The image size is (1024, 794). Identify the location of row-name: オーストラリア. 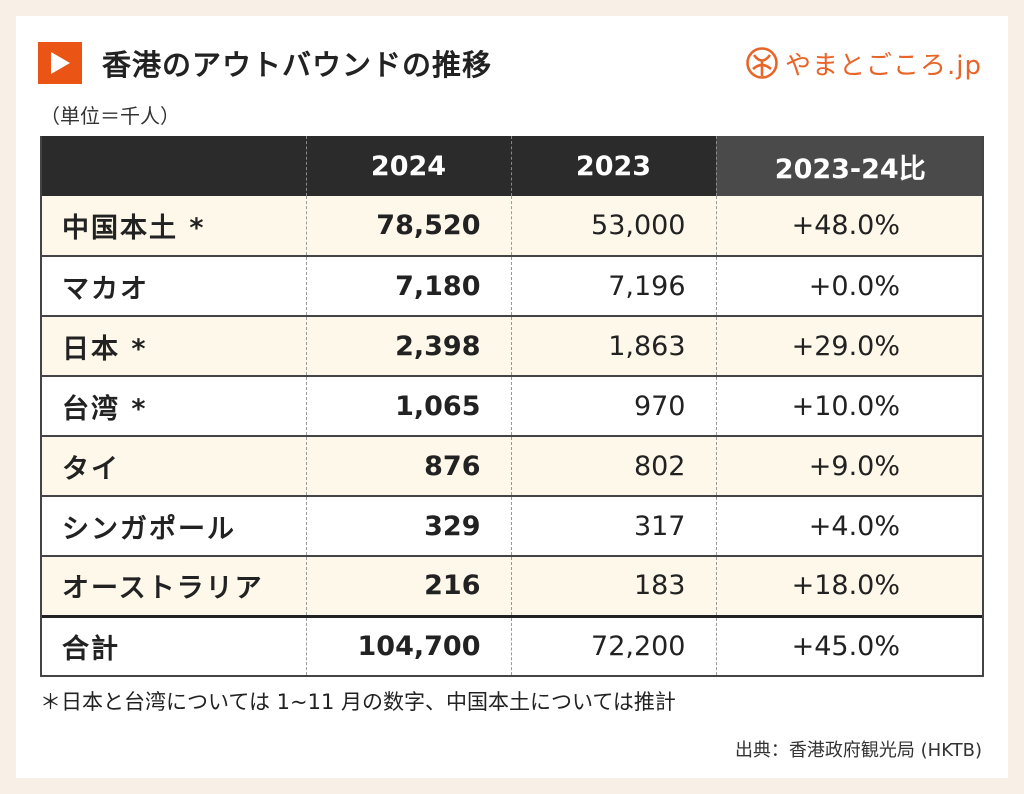
(173, 586).